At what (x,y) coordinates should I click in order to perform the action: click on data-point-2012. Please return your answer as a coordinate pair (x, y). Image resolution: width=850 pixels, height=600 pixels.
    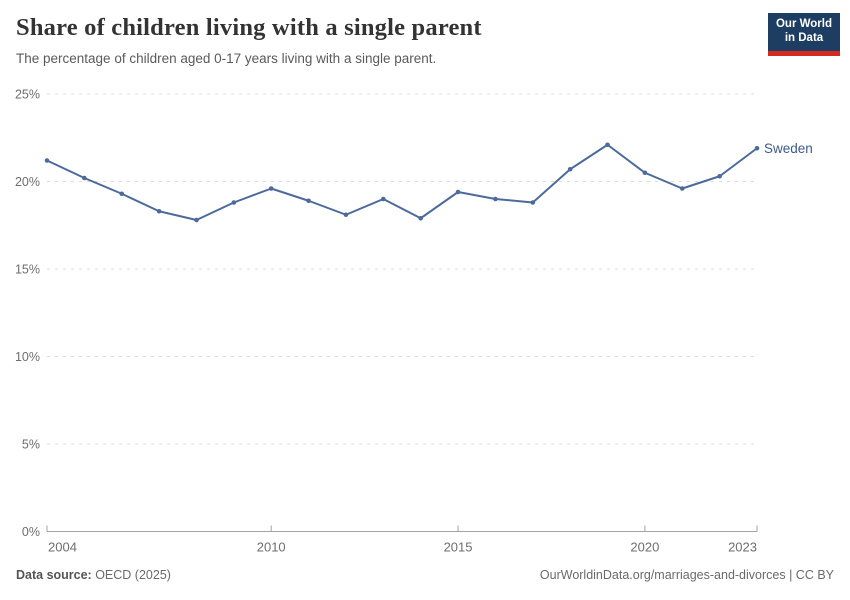
    Looking at the image, I should click on (346, 215).